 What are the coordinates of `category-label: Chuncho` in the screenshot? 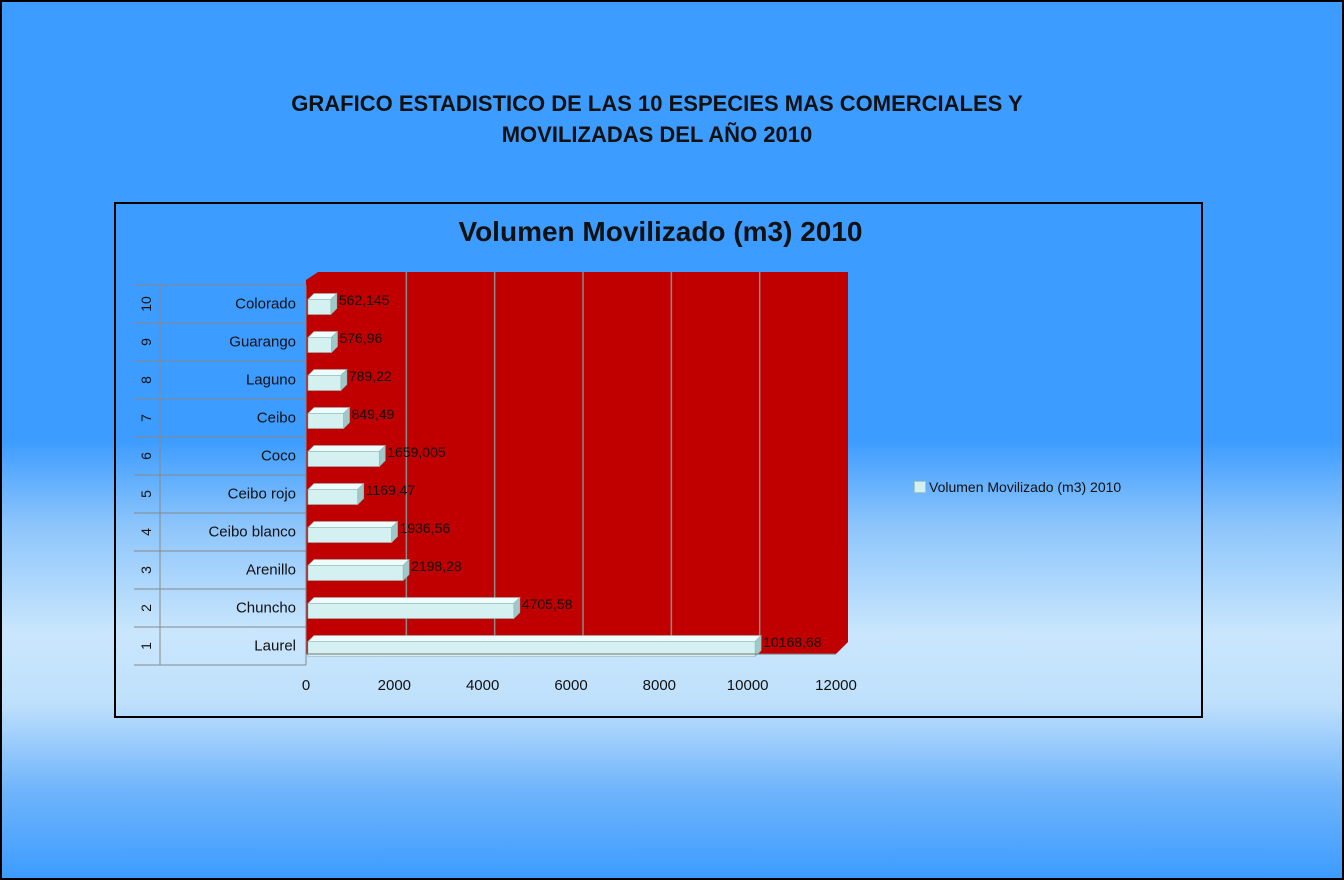 It's located at (266, 608).